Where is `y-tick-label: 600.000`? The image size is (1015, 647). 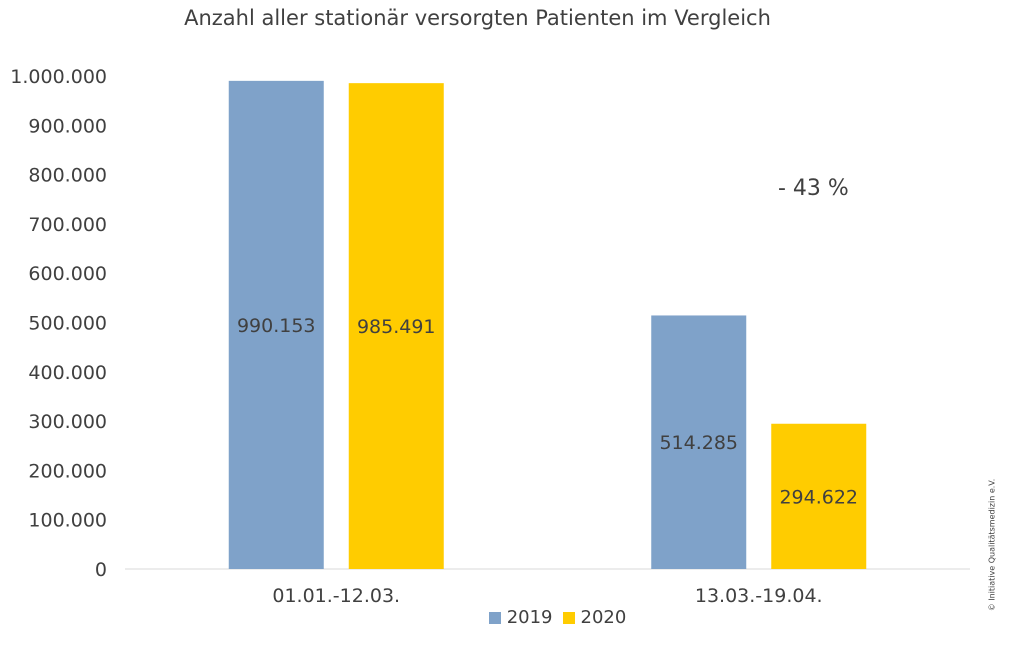 y-tick-label: 600.000 is located at coordinates (67, 274).